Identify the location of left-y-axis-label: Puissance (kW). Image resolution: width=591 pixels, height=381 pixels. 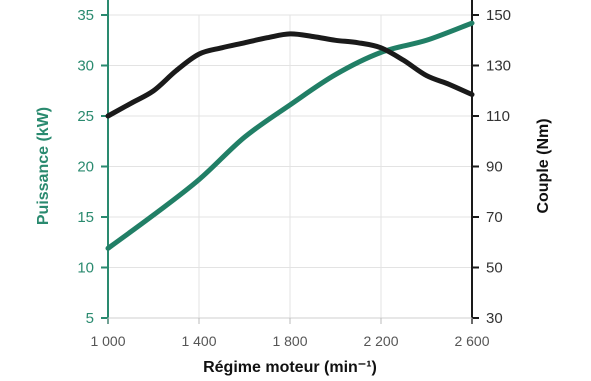
(43, 166).